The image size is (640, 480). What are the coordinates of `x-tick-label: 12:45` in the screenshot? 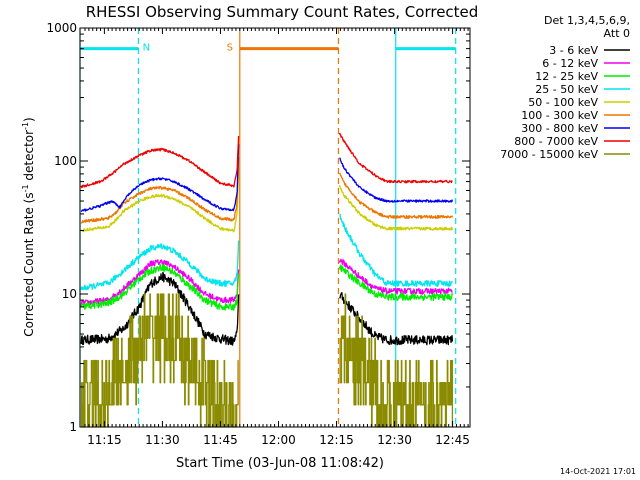 It's located at (452, 440).